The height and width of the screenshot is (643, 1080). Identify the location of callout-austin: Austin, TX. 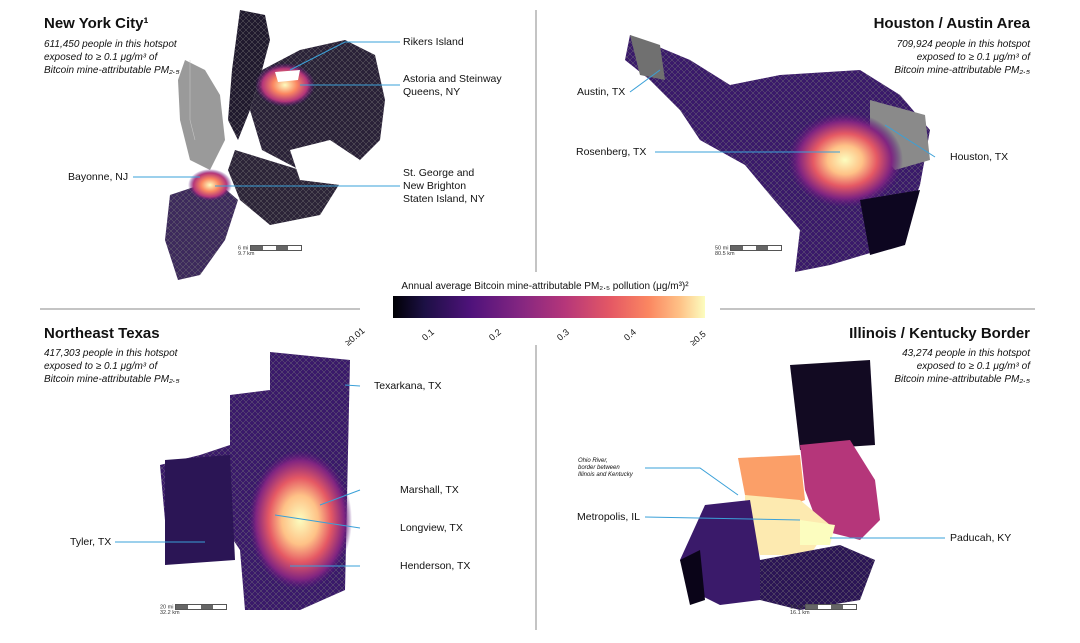
(601, 92).